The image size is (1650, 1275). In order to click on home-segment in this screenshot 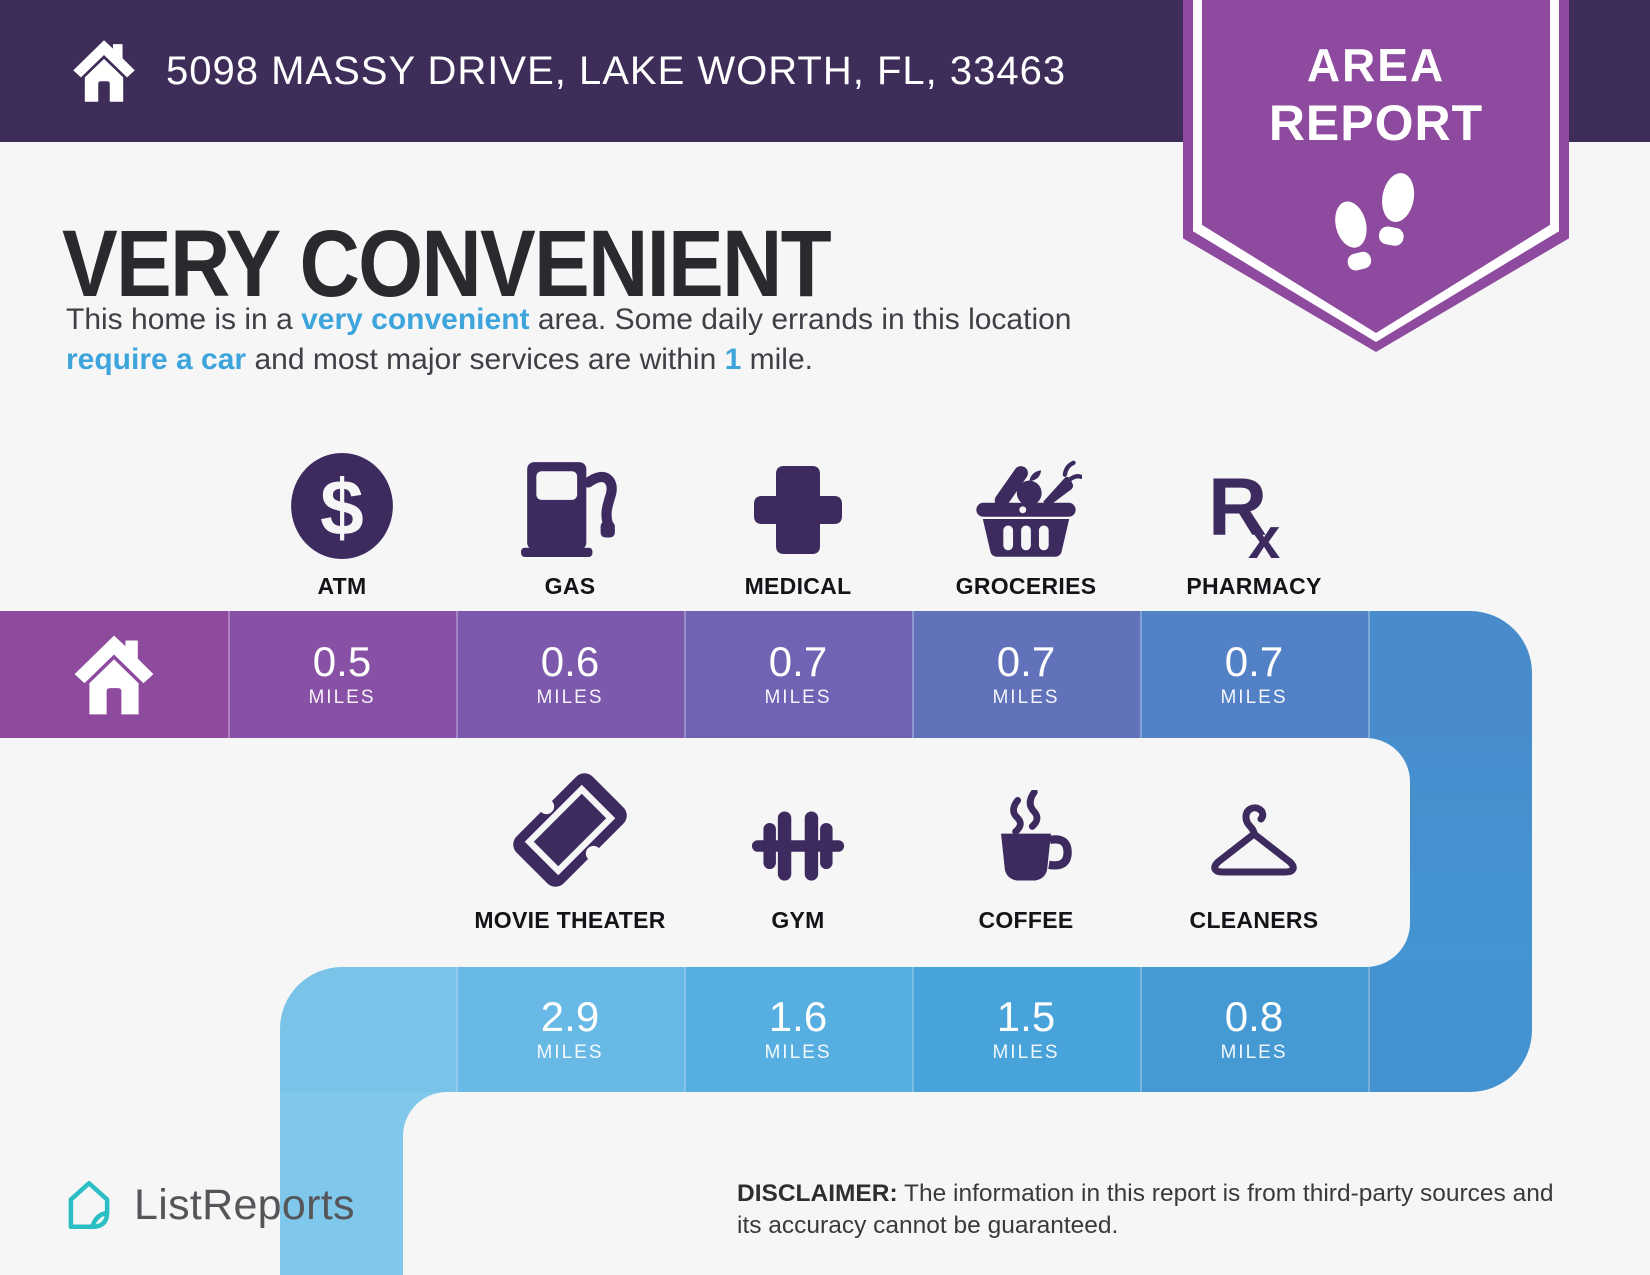, I will do `click(114, 674)`.